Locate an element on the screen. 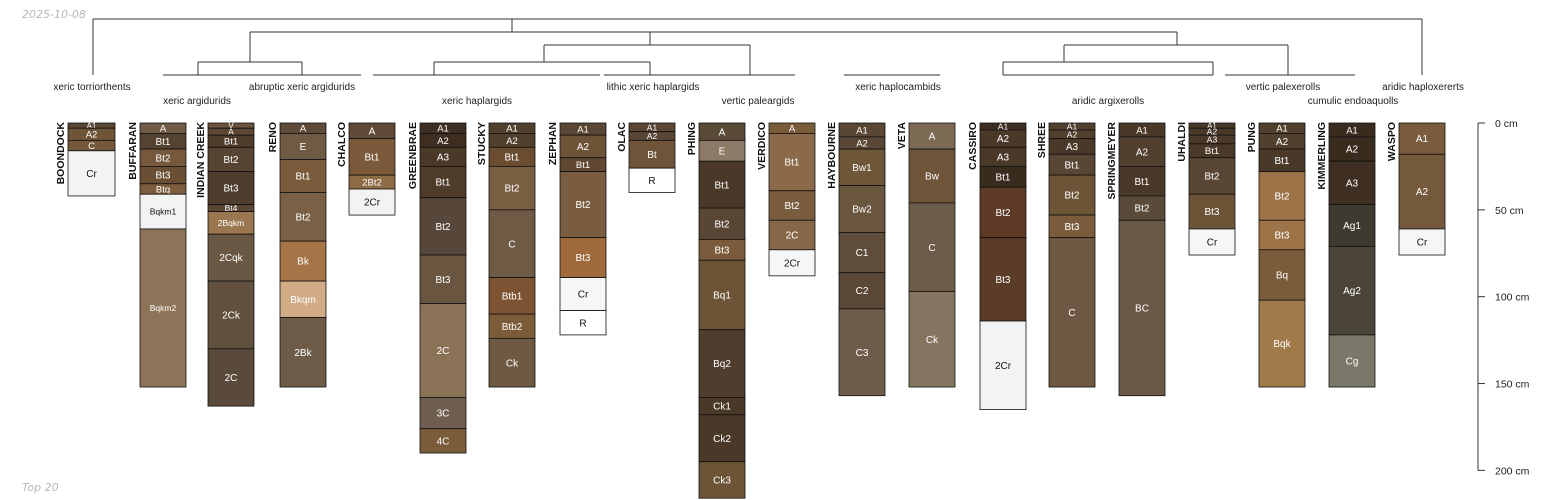 This screenshot has height=500, width=1550. horizon-label: Bk is located at coordinates (303, 262).